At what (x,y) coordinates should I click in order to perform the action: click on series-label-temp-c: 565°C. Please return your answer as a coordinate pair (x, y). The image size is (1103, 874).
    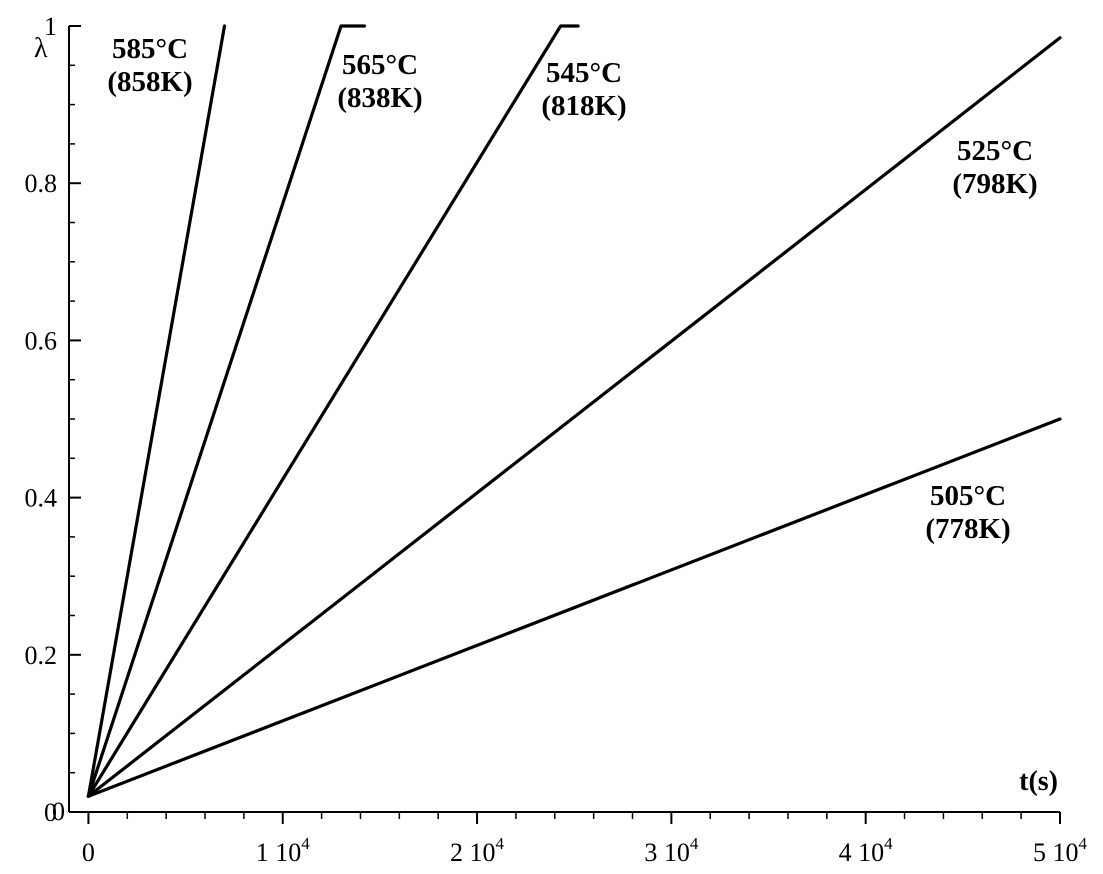
    Looking at the image, I should click on (380, 65).